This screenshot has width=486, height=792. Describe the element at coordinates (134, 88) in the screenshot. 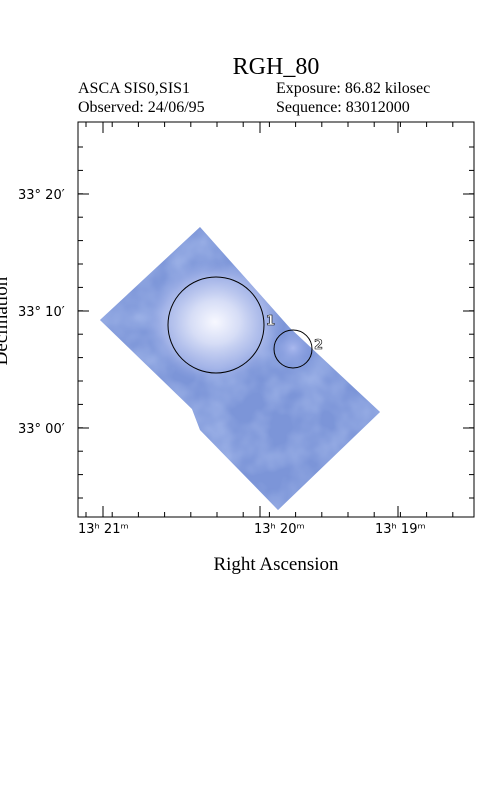

I see `instrument-label: ASCA SIS0,SIS1` at that location.